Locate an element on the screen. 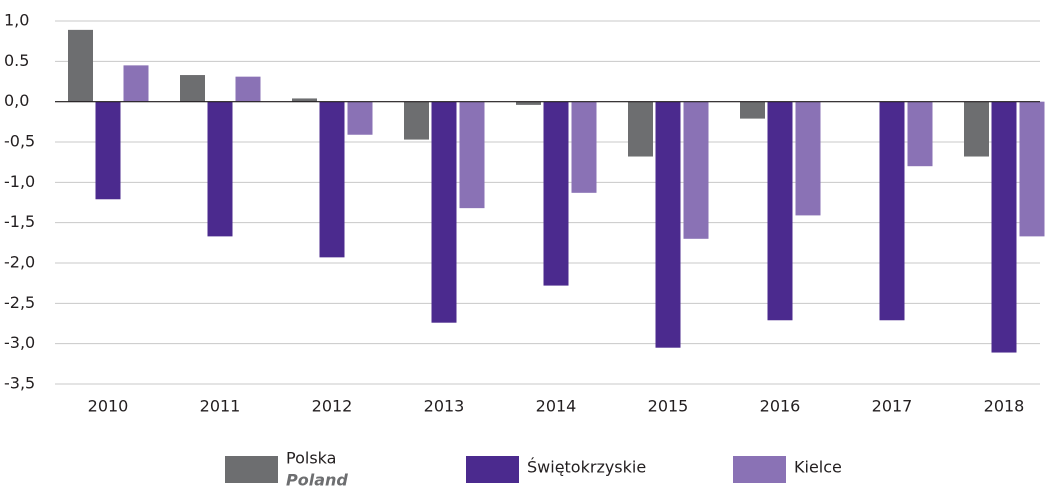  y-tick-label: -2,0 is located at coordinates (19, 262).